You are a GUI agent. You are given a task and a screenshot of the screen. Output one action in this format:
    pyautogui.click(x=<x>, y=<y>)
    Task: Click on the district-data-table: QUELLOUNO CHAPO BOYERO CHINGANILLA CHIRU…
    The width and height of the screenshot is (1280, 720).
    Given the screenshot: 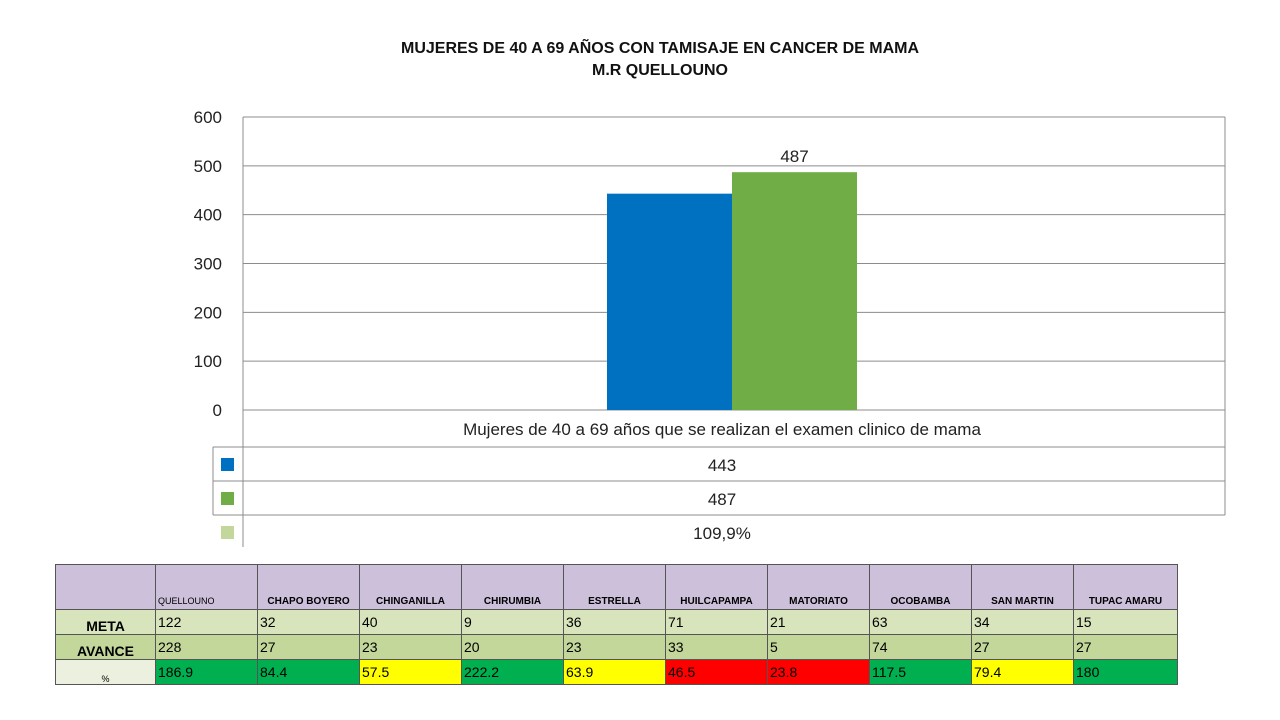 What is the action you would take?
    pyautogui.click(x=616, y=624)
    